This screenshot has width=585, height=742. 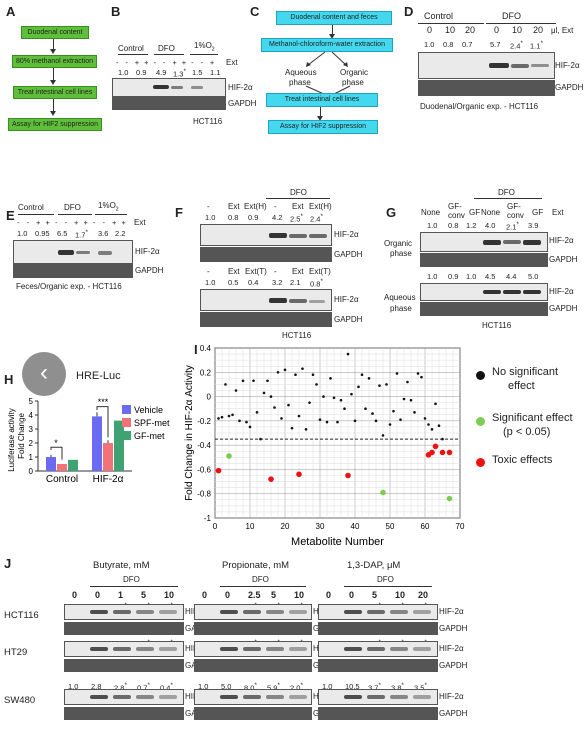 What do you see at coordinates (208, 518) in the screenshot?
I see `i-y-tick-label: -1` at bounding box center [208, 518].